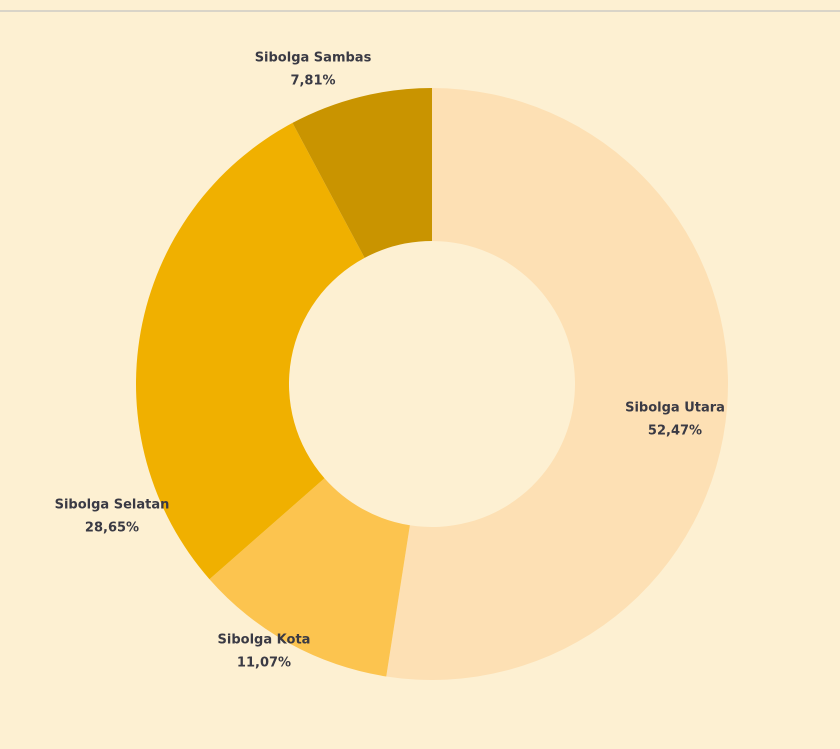 The width and height of the screenshot is (840, 749). What do you see at coordinates (112, 505) in the screenshot?
I see `slice-label: Sibolga Selatan` at bounding box center [112, 505].